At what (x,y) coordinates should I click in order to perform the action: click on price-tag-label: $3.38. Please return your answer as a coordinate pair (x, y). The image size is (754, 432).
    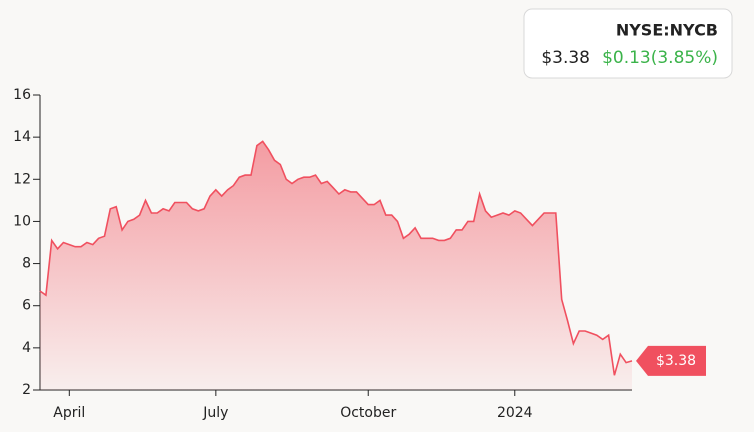
    Looking at the image, I should click on (676, 361).